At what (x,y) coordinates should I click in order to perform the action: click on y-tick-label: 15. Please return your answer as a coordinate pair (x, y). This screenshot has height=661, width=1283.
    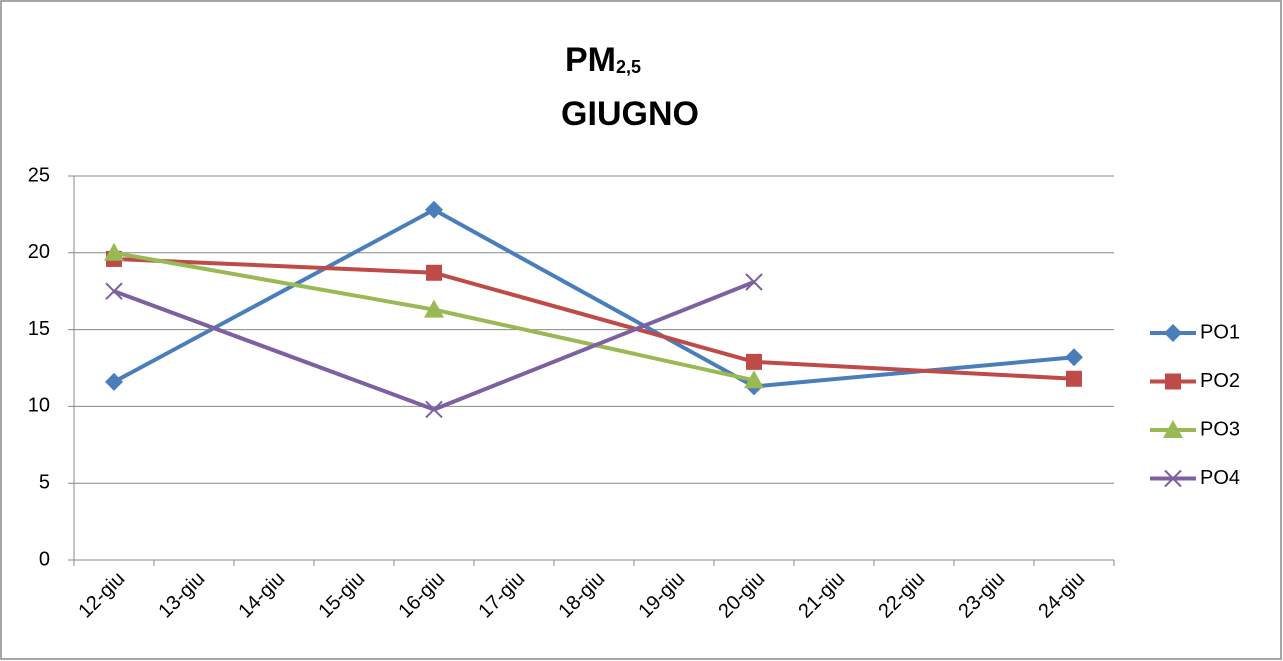
    Looking at the image, I should click on (39, 329).